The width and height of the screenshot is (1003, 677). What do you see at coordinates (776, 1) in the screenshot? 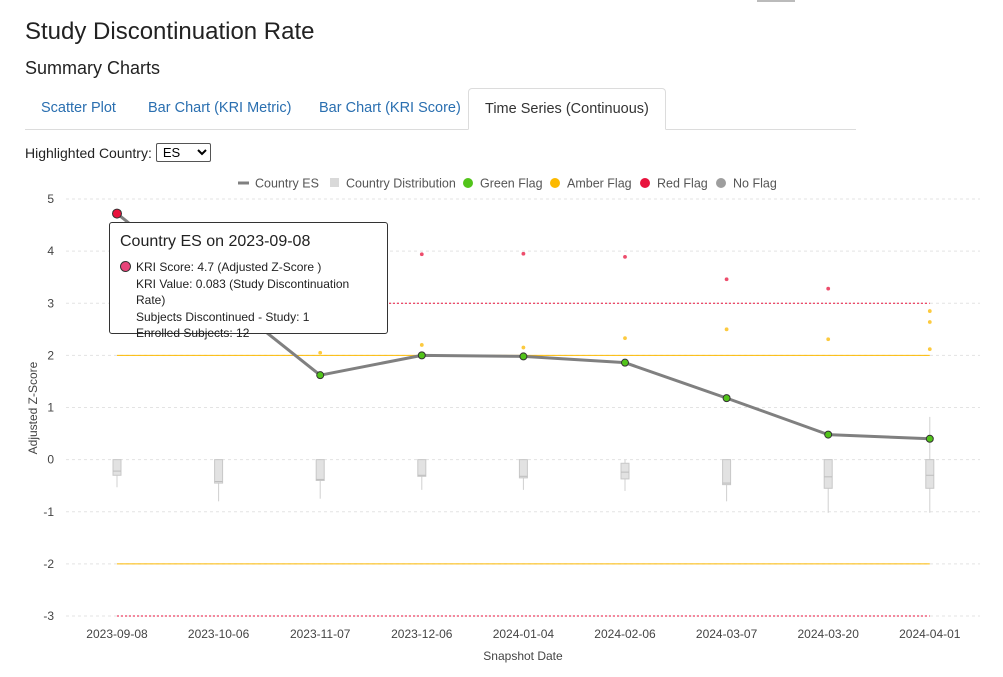
I see `top-scroll-handle` at bounding box center [776, 1].